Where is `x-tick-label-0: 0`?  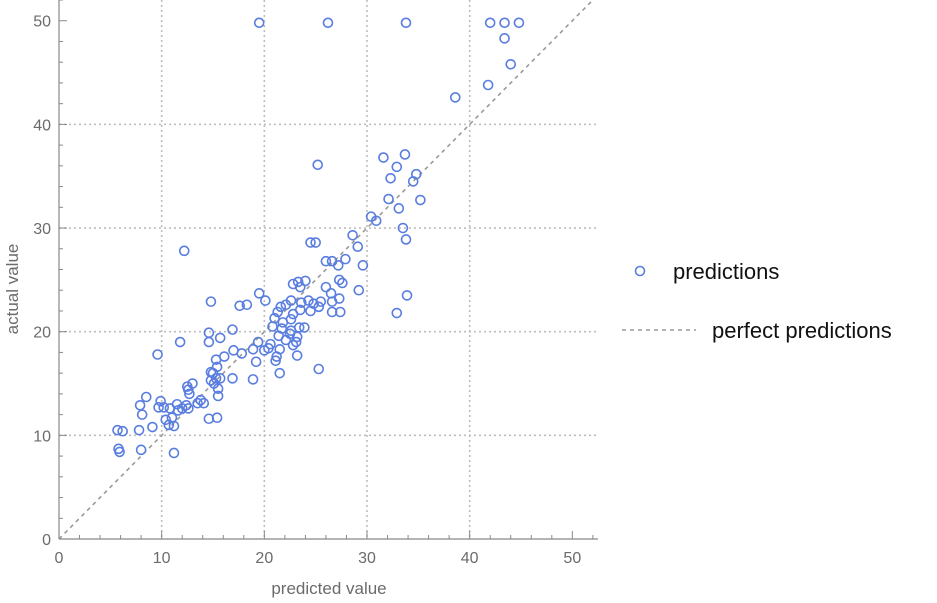 x-tick-label-0: 0 is located at coordinates (59, 558).